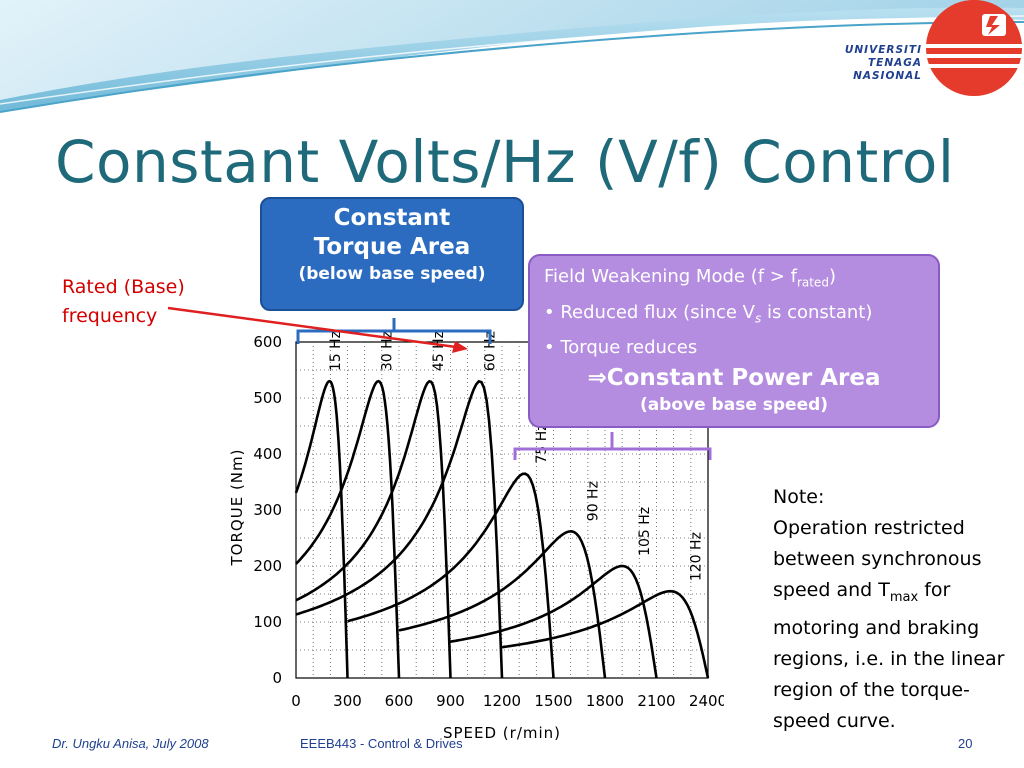  What do you see at coordinates (895, 63) in the screenshot?
I see `logo-line-2: TENAGA` at bounding box center [895, 63].